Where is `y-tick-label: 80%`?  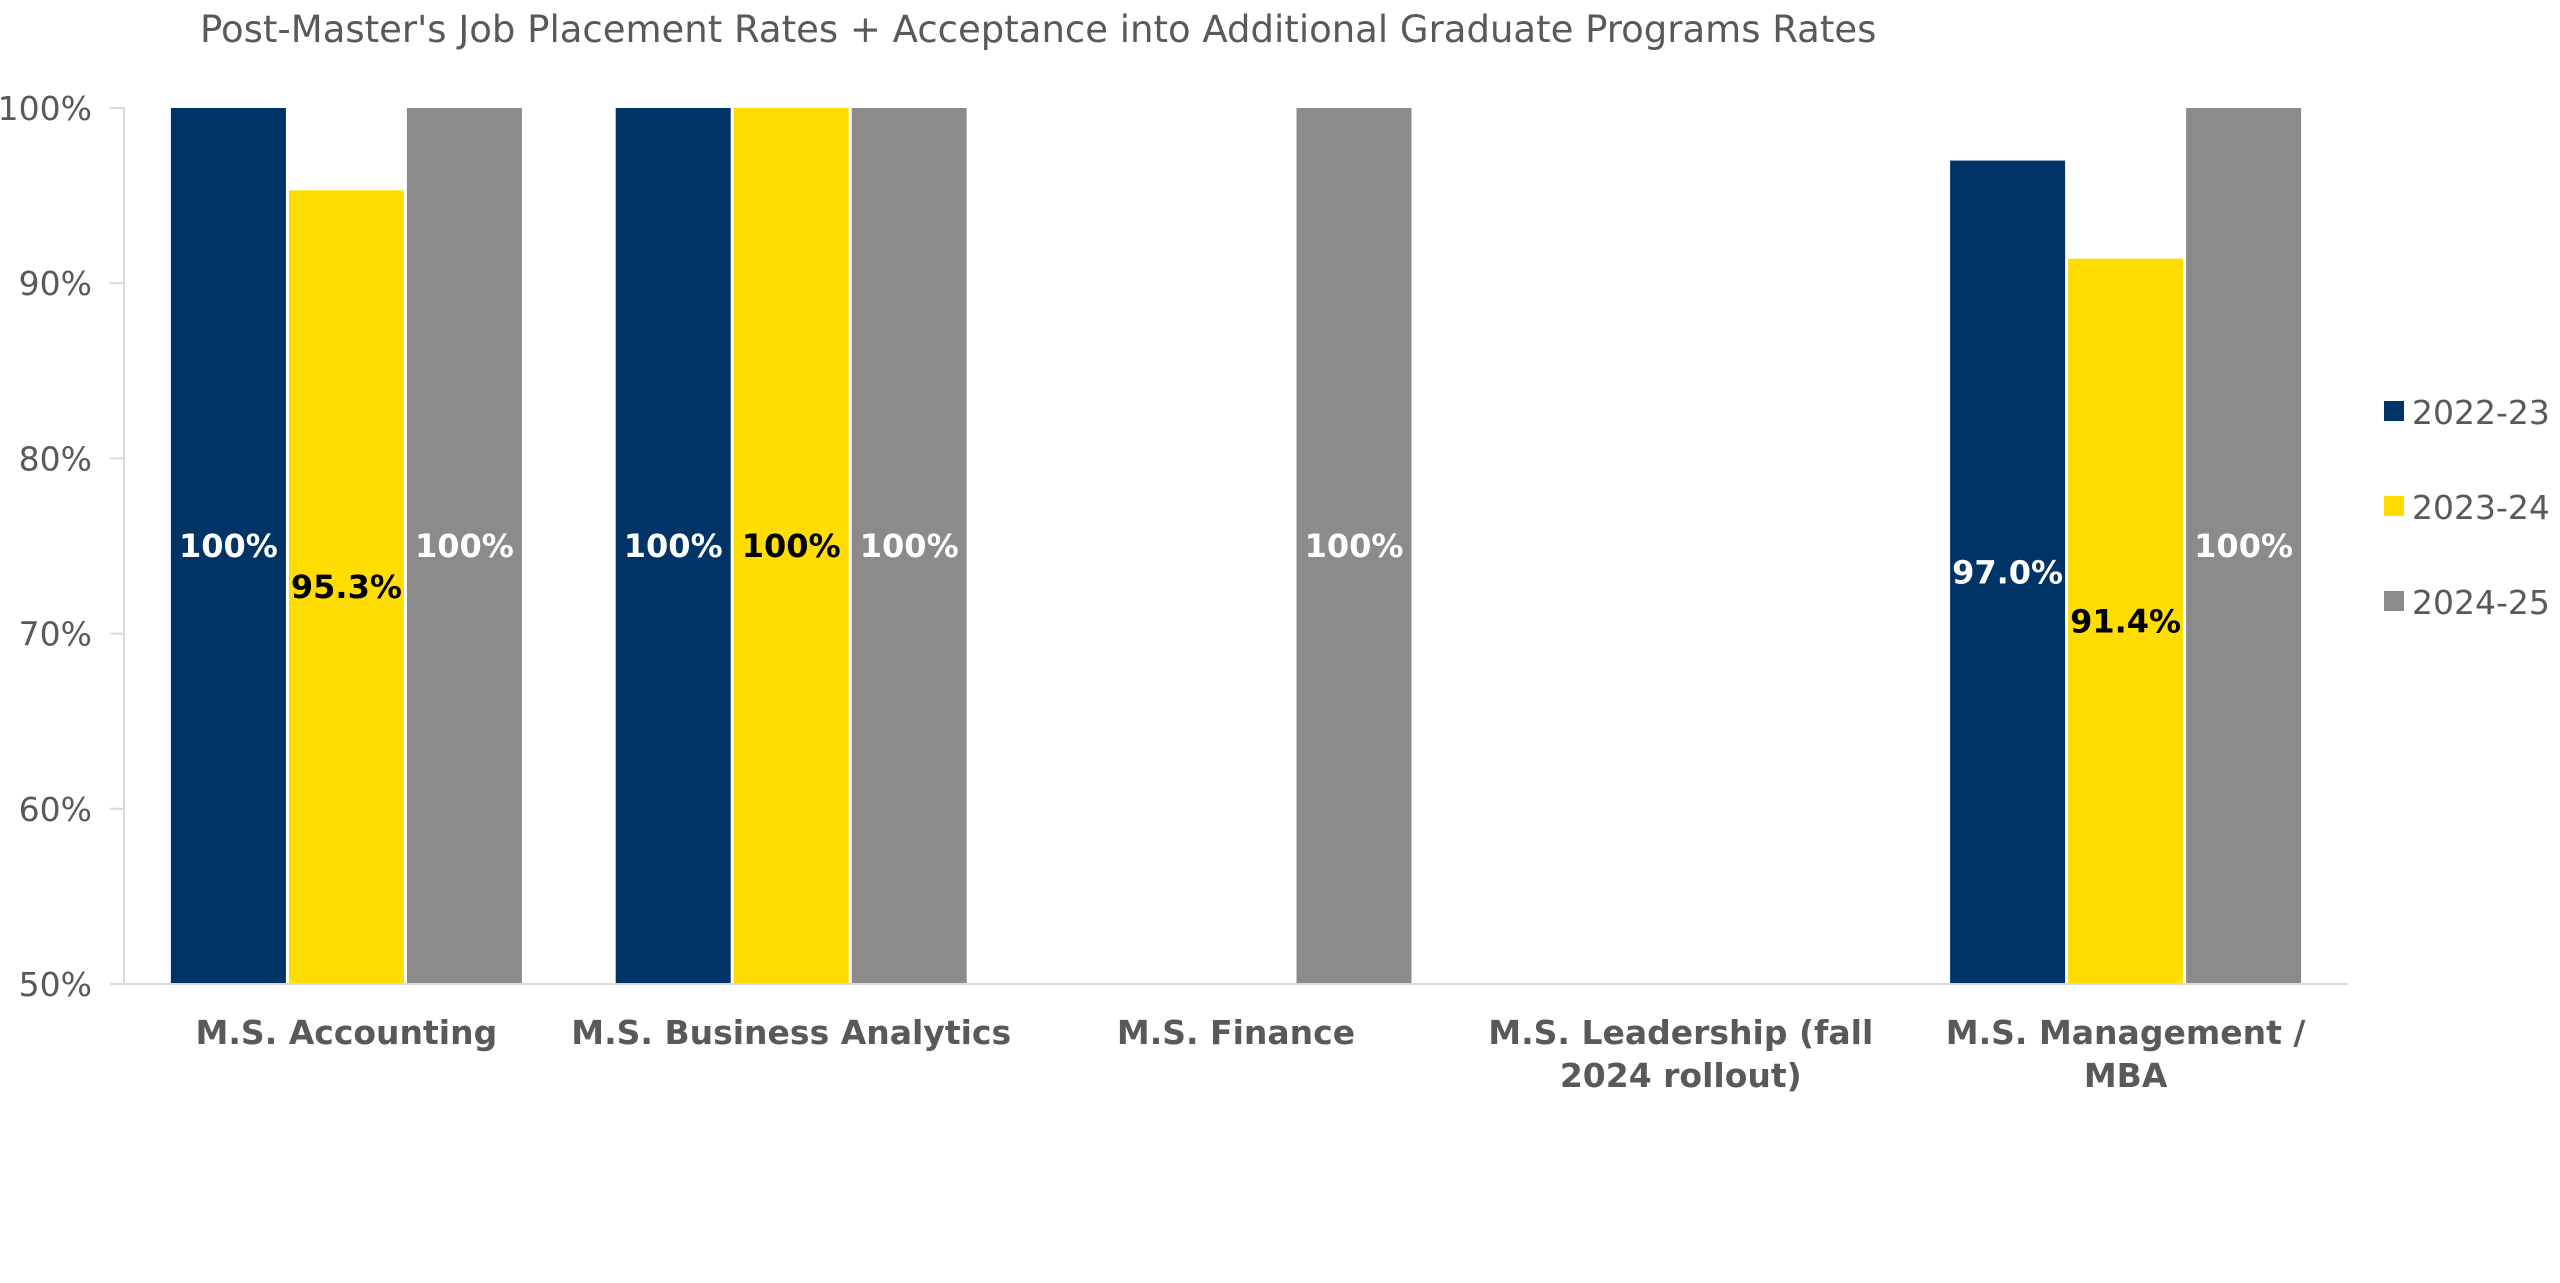 y-tick-label: 80% is located at coordinates (55, 458).